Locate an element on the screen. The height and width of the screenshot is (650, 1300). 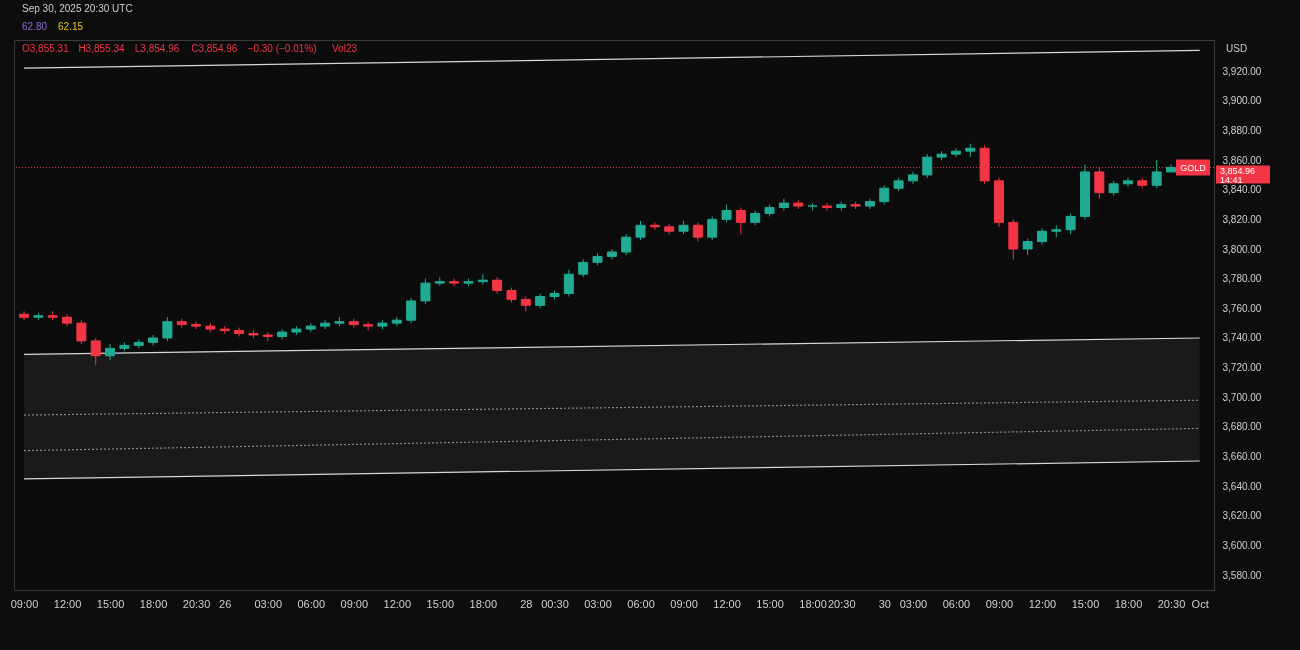
x-tick-label: Oct is located at coordinates (1200, 603).